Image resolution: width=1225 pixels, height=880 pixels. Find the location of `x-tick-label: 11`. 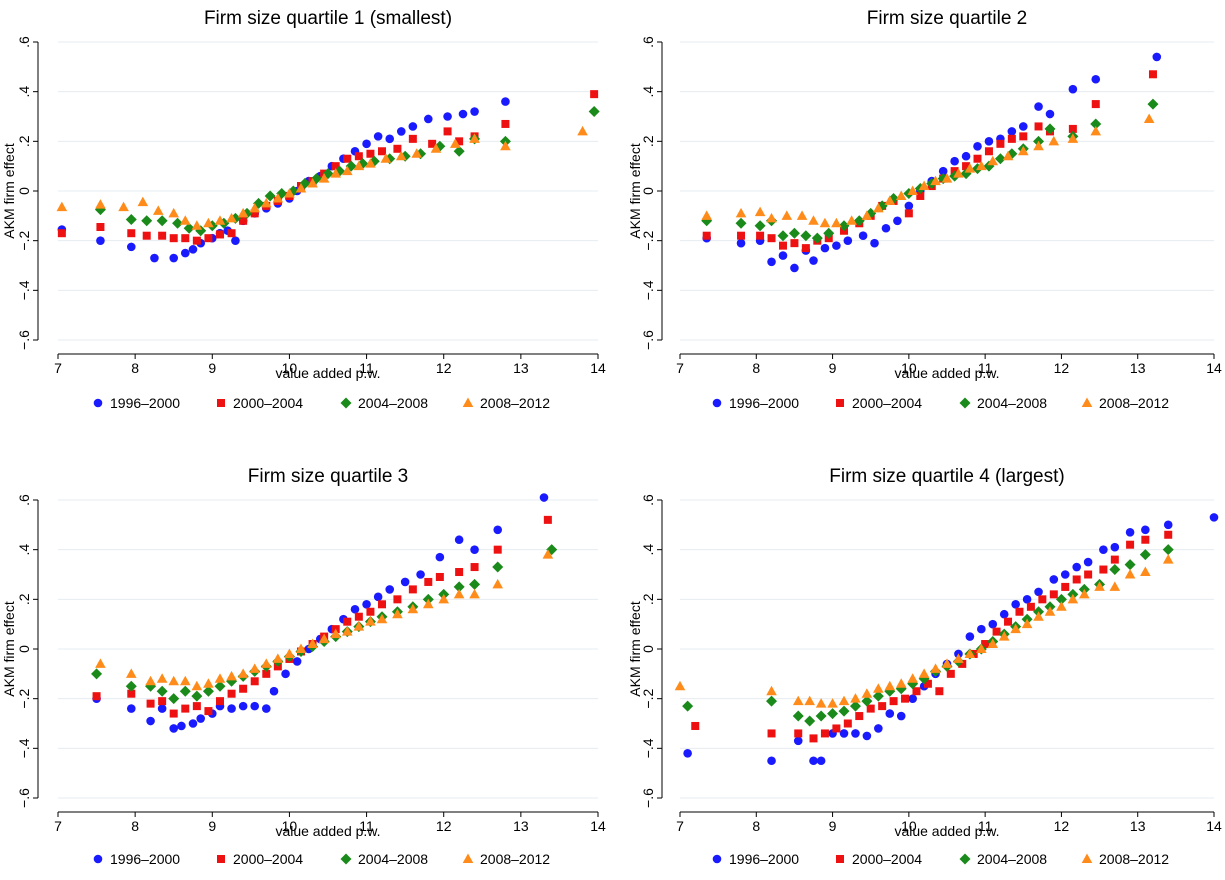

x-tick-label: 11 is located at coordinates (366, 368).